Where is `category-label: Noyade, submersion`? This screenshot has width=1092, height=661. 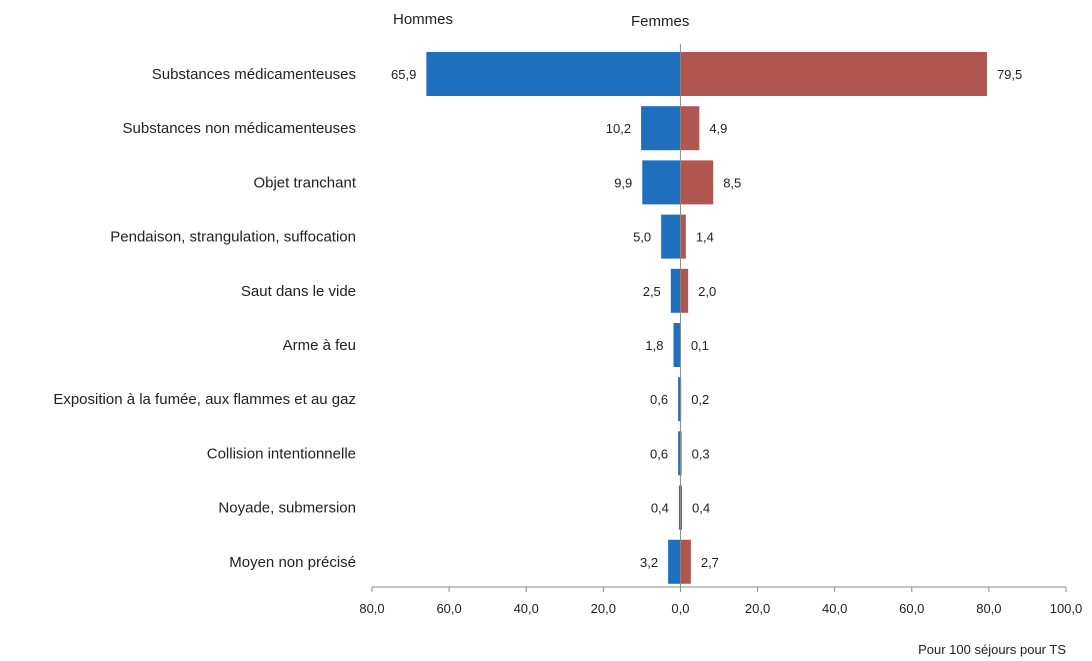
category-label: Noyade, submersion is located at coordinates (287, 508).